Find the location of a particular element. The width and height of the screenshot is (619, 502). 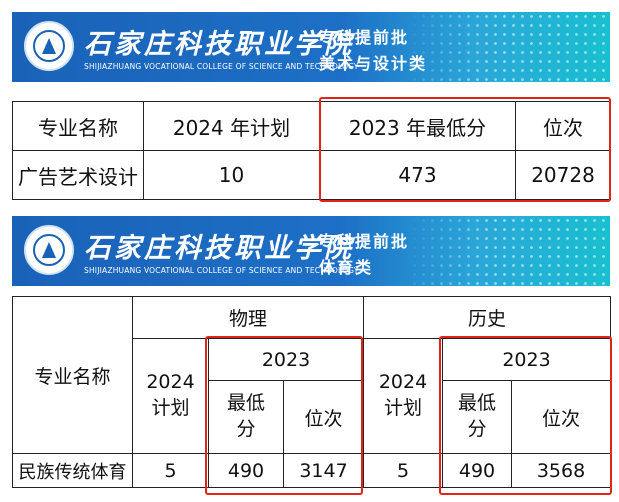

category-label: 体育类 is located at coordinates (346, 267).